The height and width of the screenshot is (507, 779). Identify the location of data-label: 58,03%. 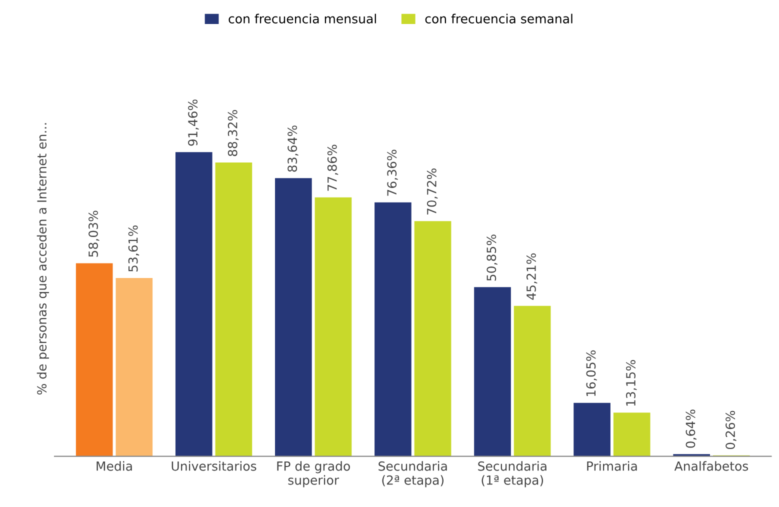
(94, 233).